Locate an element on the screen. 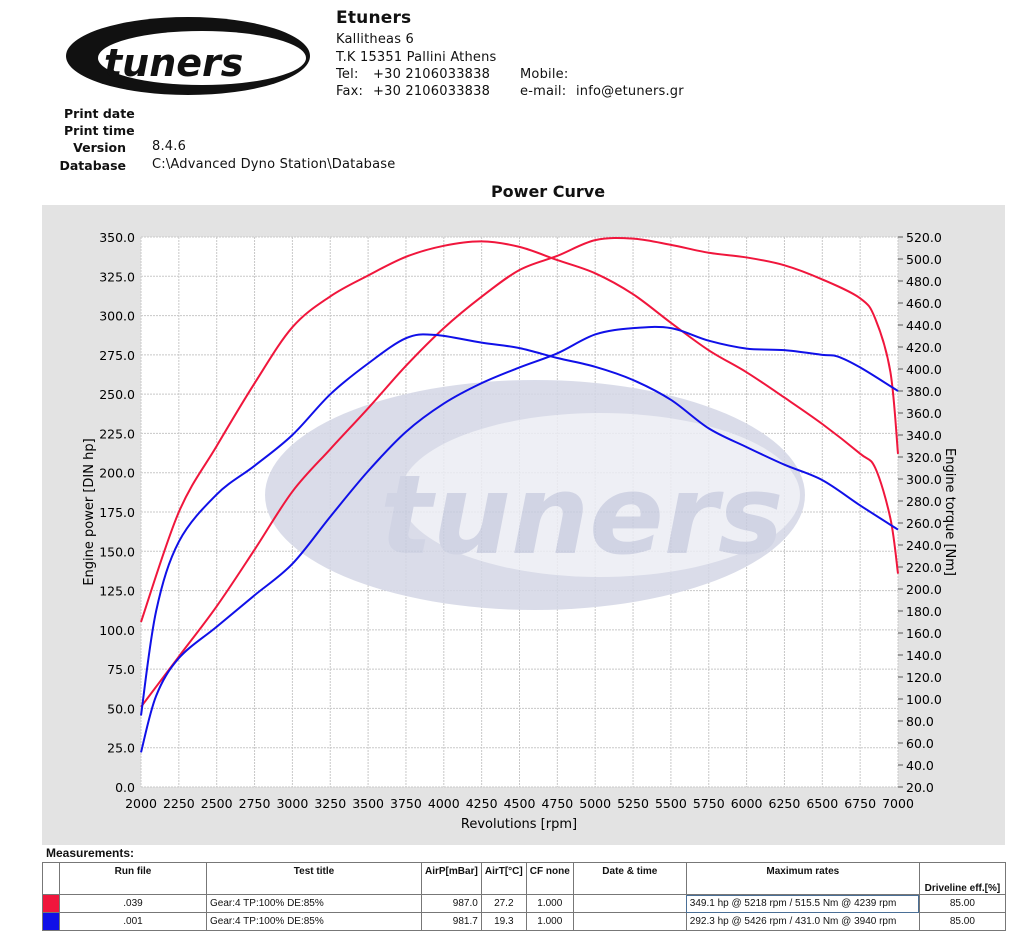  version-value: 8.4.6 is located at coordinates (169, 146).